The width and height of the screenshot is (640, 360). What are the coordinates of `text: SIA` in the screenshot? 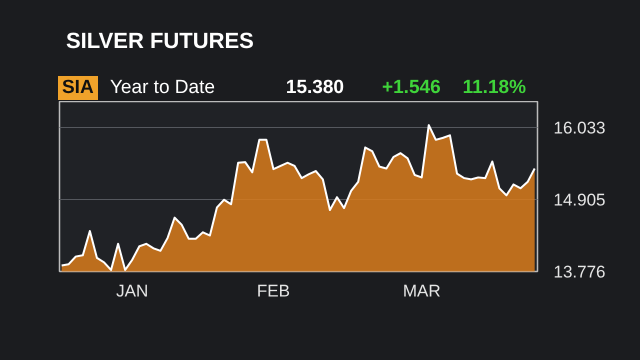 It's located at (78, 88).